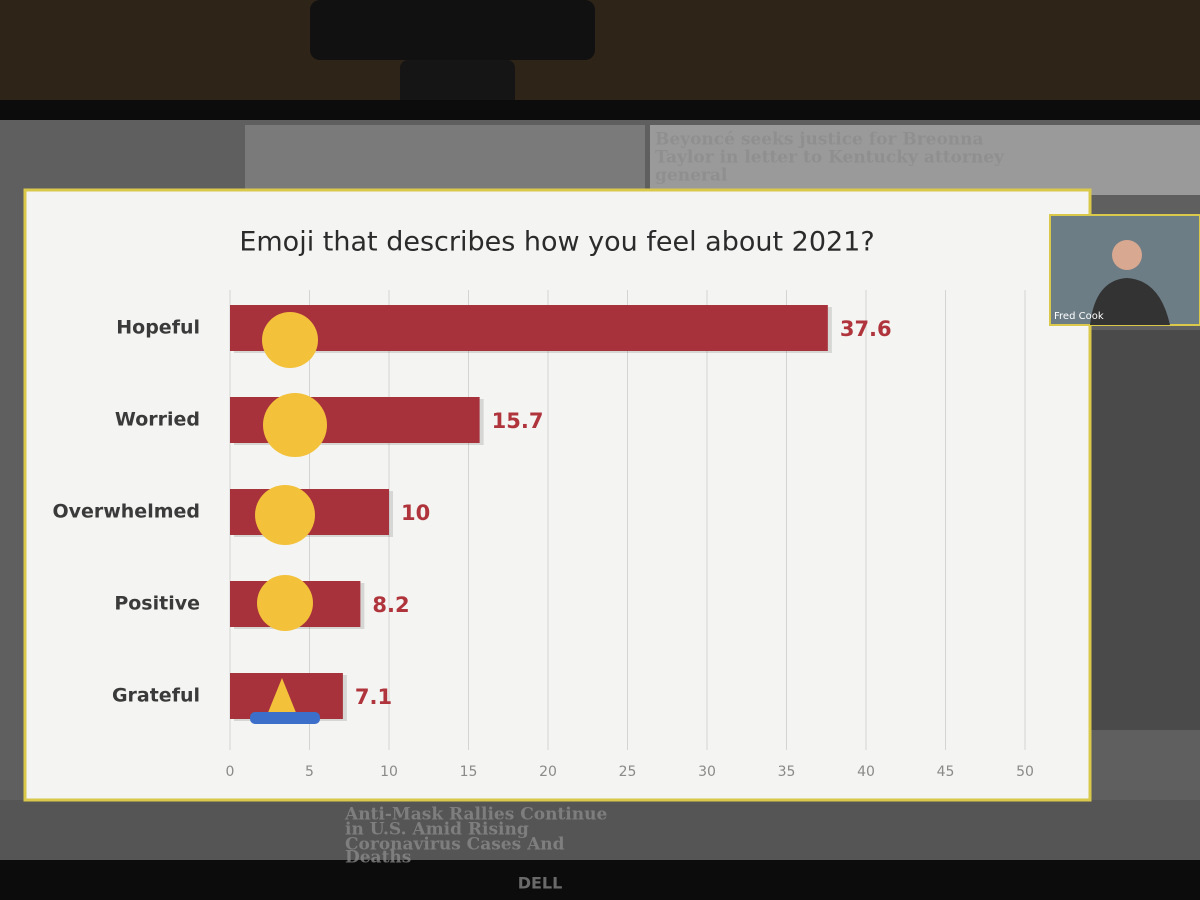 This screenshot has width=1200, height=900. What do you see at coordinates (309, 772) in the screenshot?
I see `x-tick-label: 5` at bounding box center [309, 772].